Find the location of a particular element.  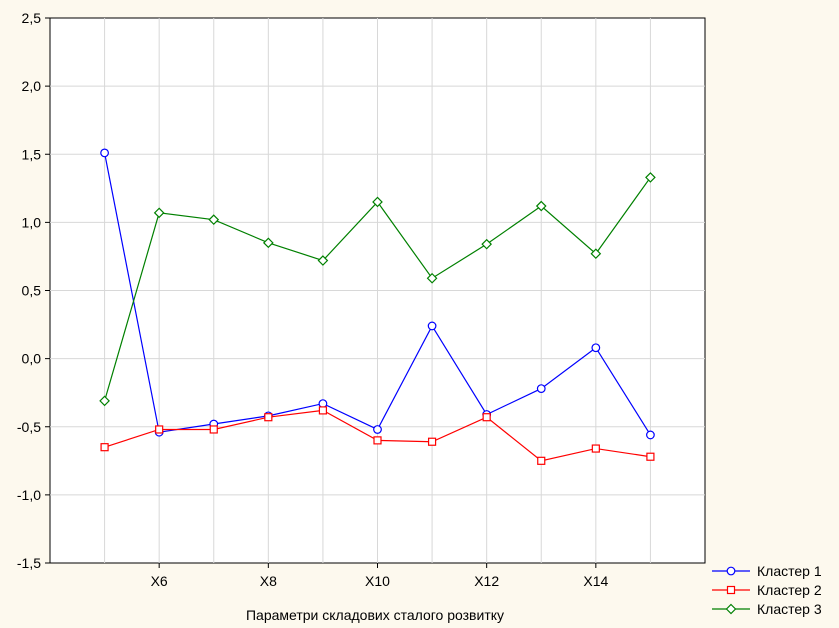

y-tick-label: 2,5 is located at coordinates (32, 18).